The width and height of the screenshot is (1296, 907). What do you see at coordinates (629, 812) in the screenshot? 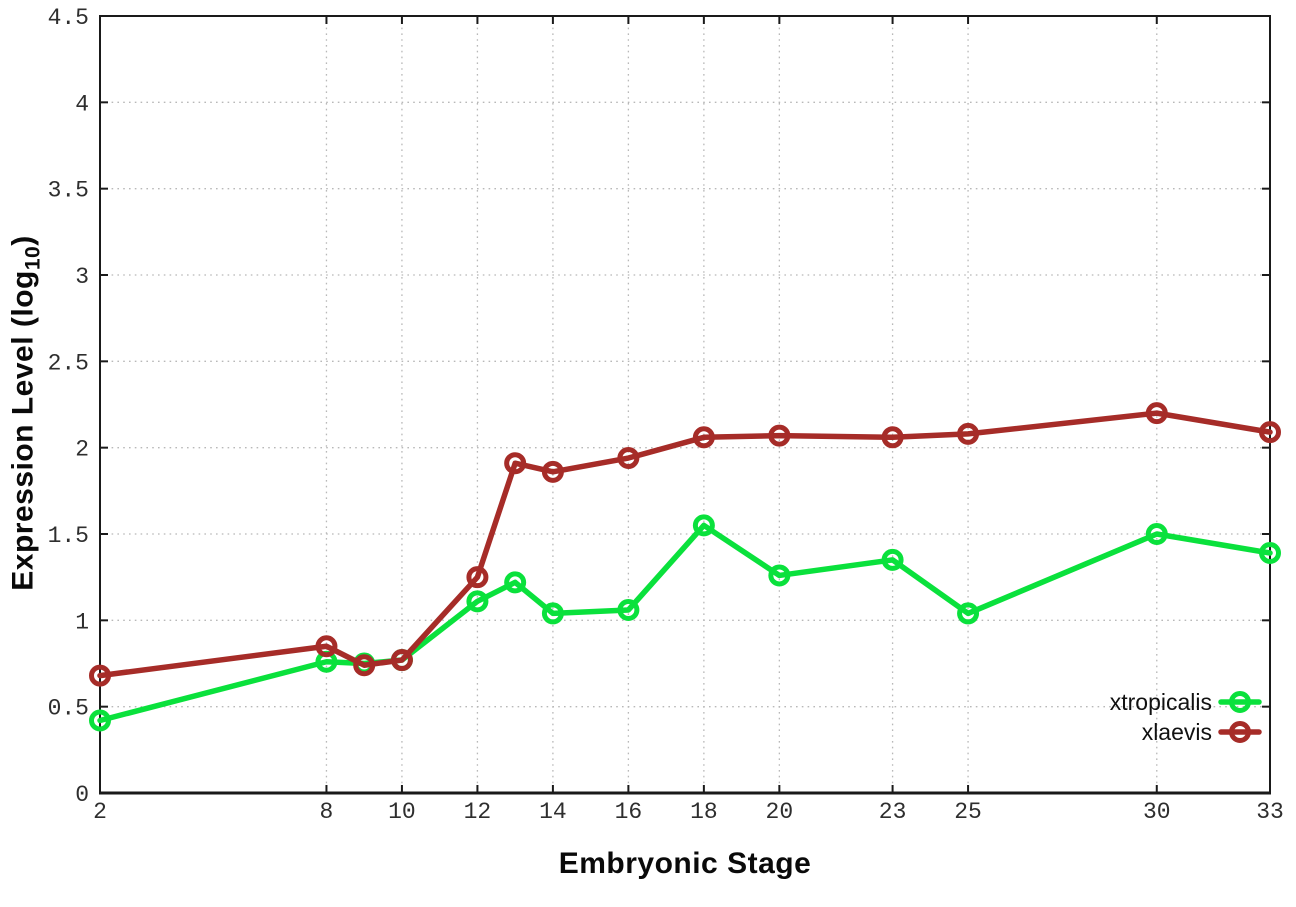
I see `x-tick-label: 16` at bounding box center [629, 812].